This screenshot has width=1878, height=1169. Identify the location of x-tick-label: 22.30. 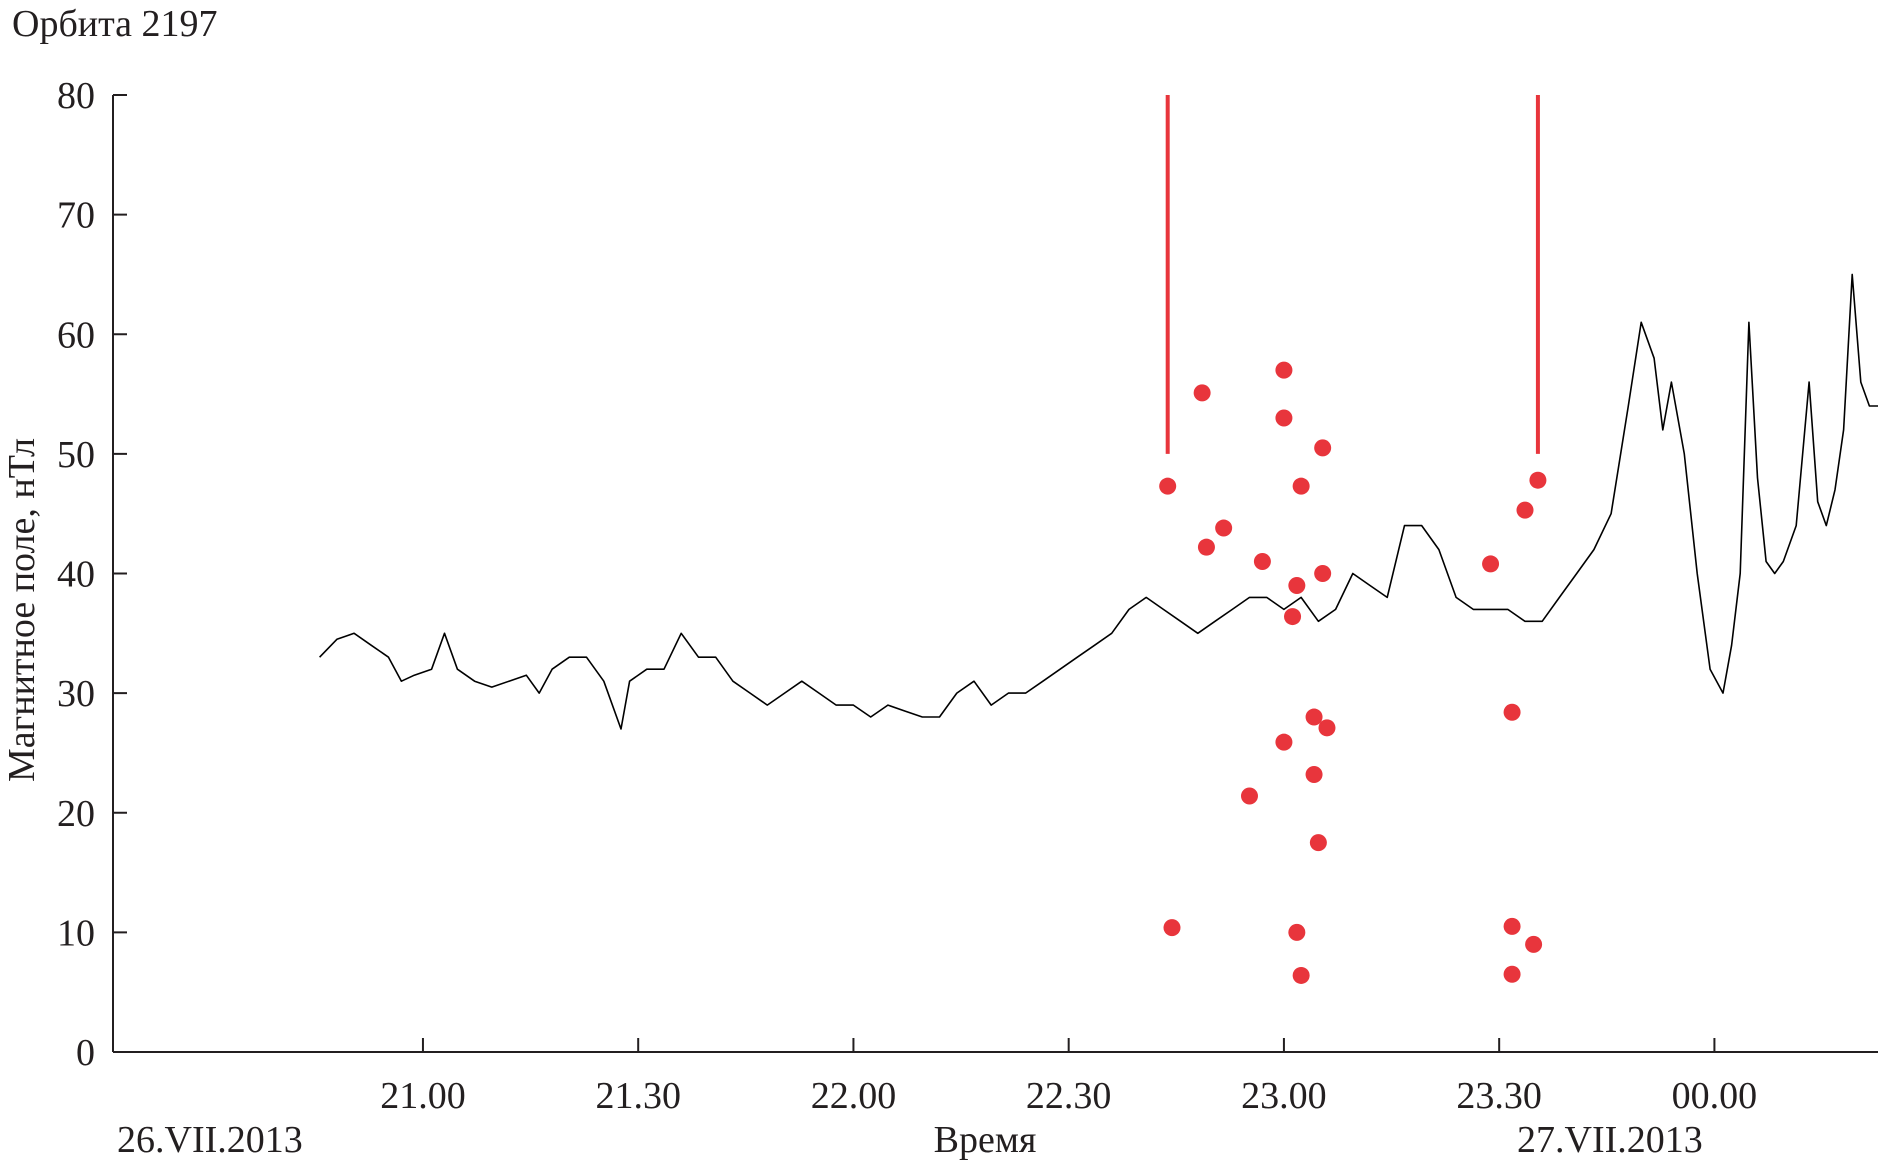
(1069, 1096).